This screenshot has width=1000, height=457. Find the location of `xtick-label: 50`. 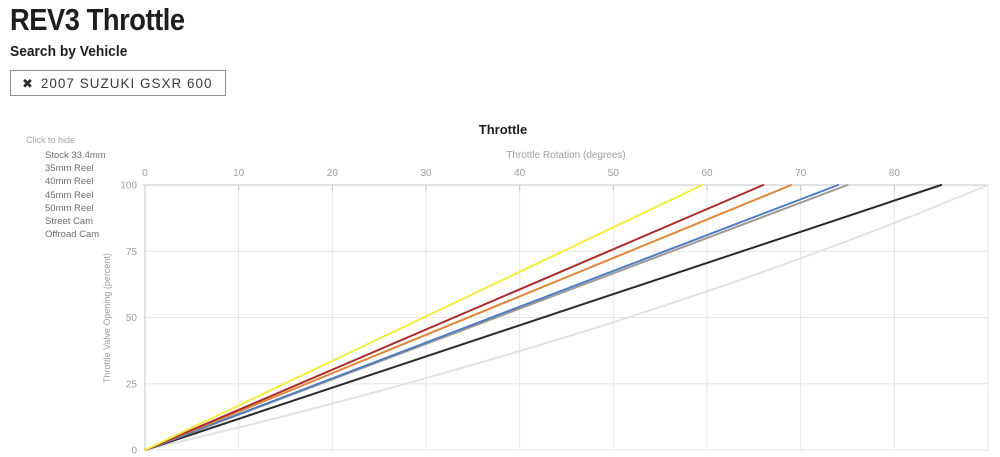

xtick-label: 50 is located at coordinates (614, 173).